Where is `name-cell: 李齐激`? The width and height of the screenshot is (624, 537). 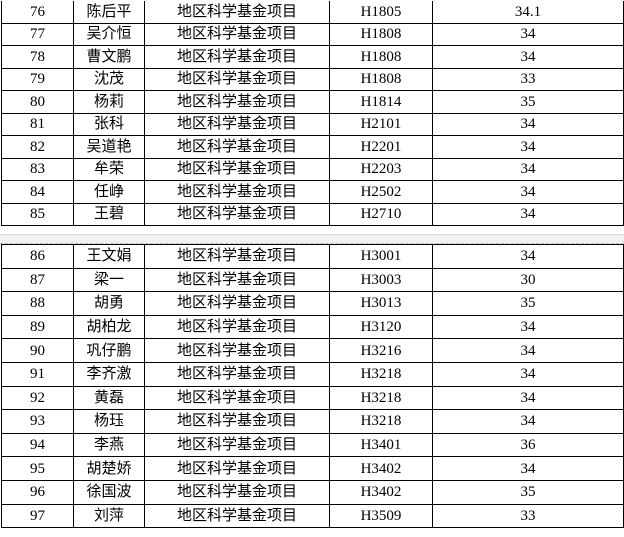
name-cell: 李齐激 is located at coordinates (109, 374).